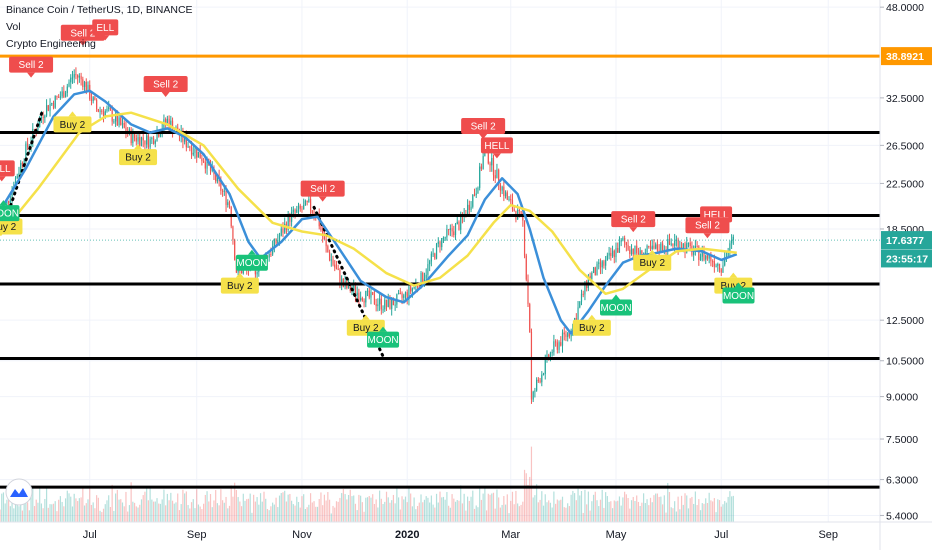 Image resolution: width=932 pixels, height=550 pixels. I want to click on signal-sell: HELL, so click(496, 148).